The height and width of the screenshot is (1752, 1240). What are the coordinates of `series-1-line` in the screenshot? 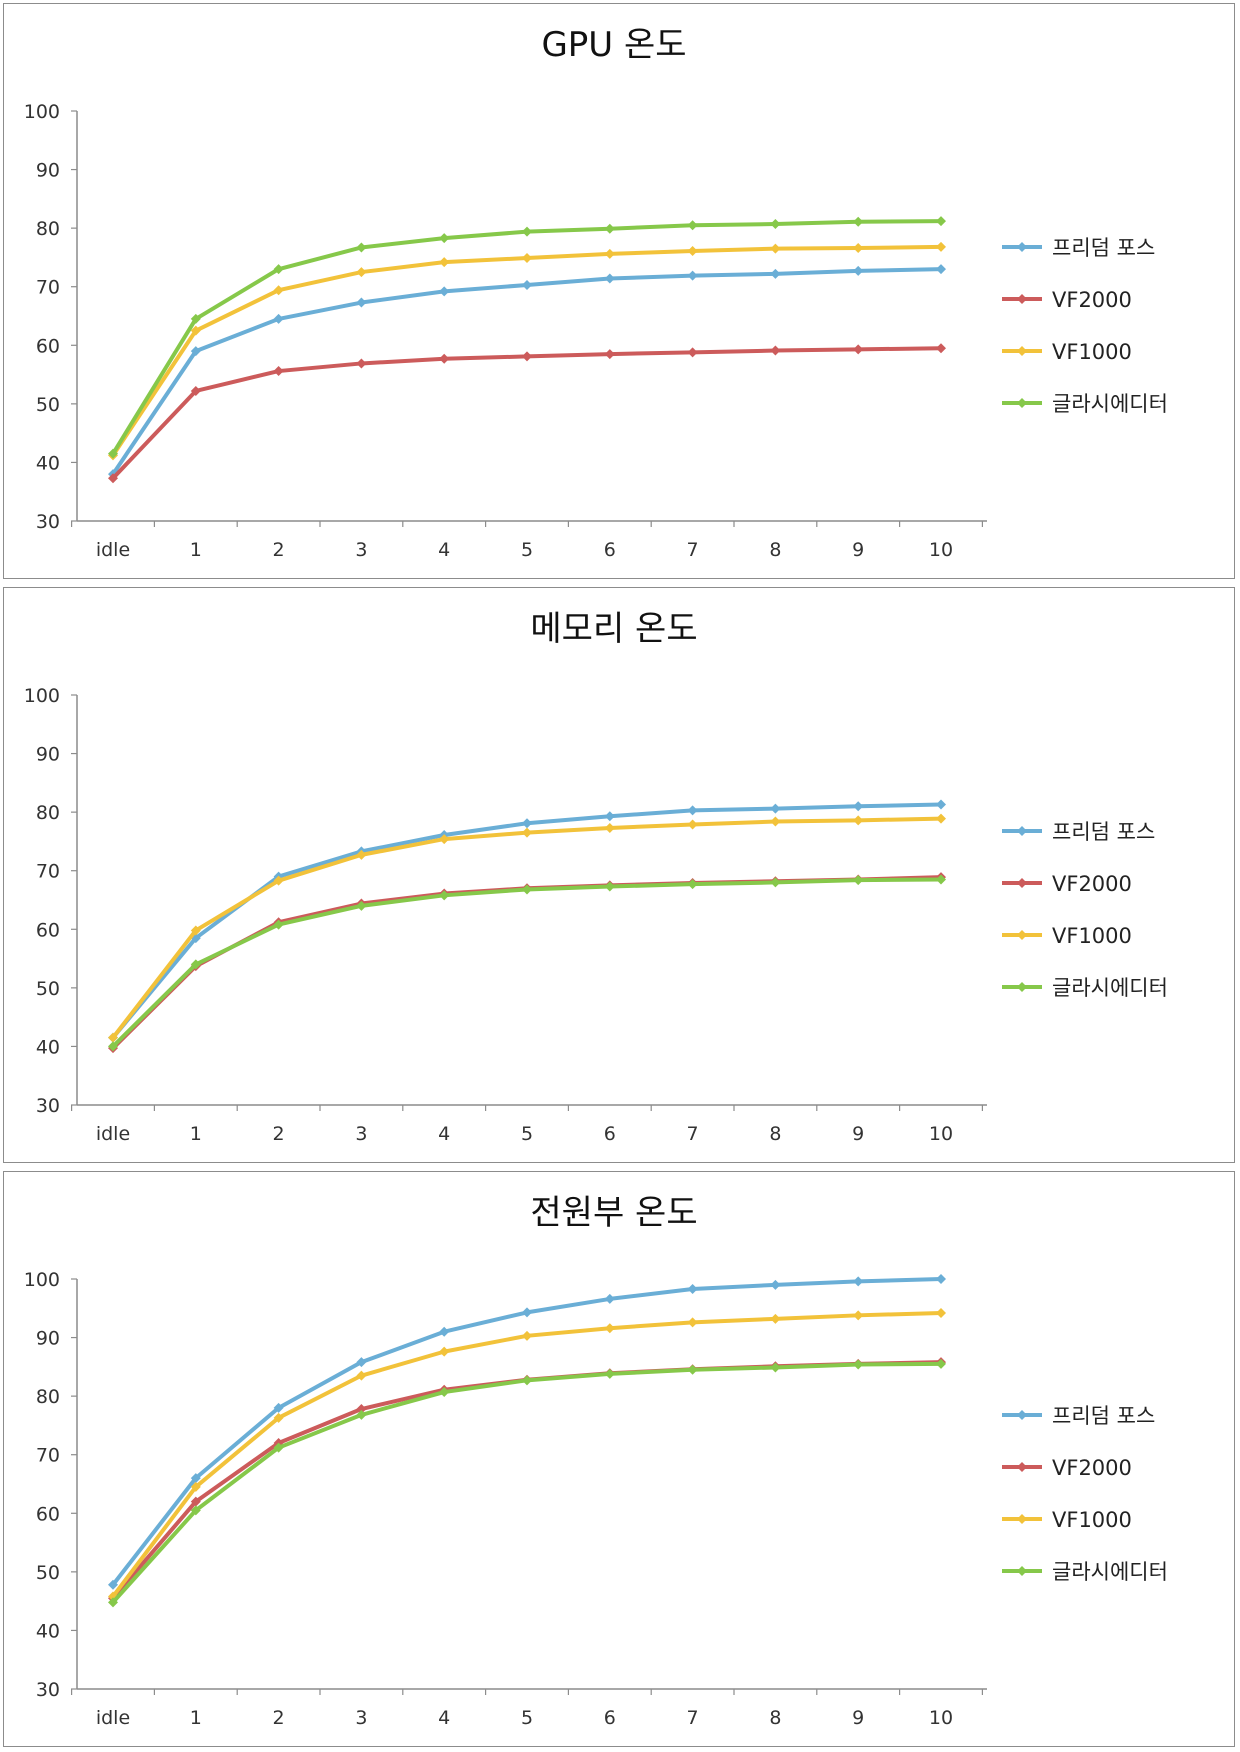 It's located at (527, 921).